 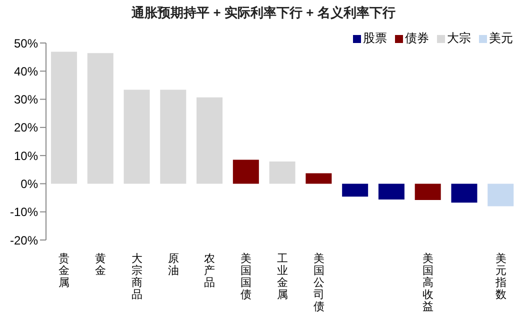 What do you see at coordinates (500, 276) in the screenshot?
I see `x-tick-label: 美元指数` at bounding box center [500, 276].